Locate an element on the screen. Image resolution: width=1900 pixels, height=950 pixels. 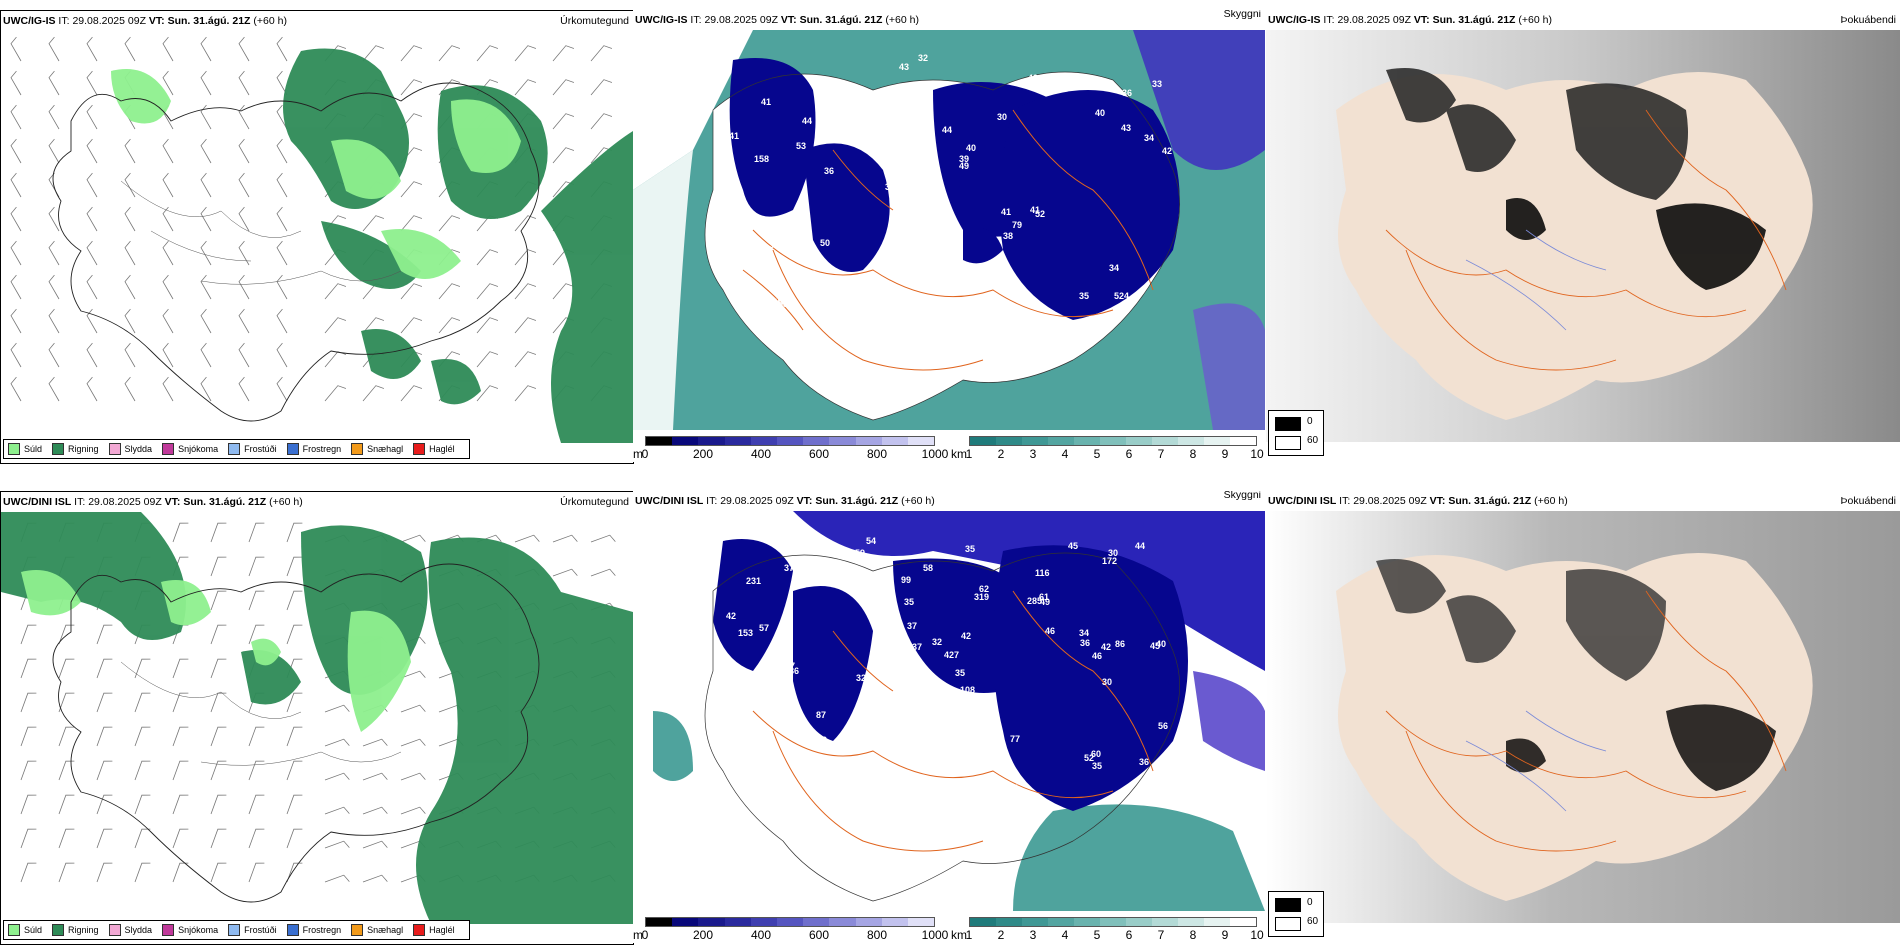
cloud-base-label: 37 is located at coordinates (789, 568).